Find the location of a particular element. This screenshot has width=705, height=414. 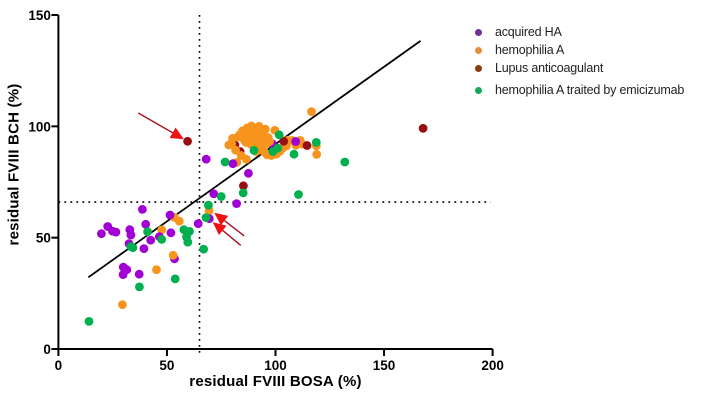

y-axis-title: residual FVIII BCH (%) is located at coordinates (14, 164).